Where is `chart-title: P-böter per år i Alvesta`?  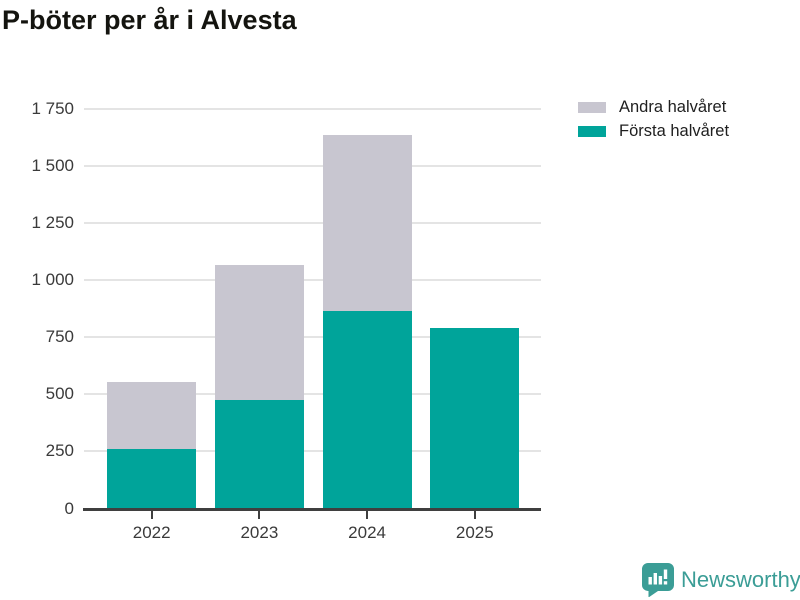
chart-title: P-böter per år i Alvesta is located at coordinates (149, 20).